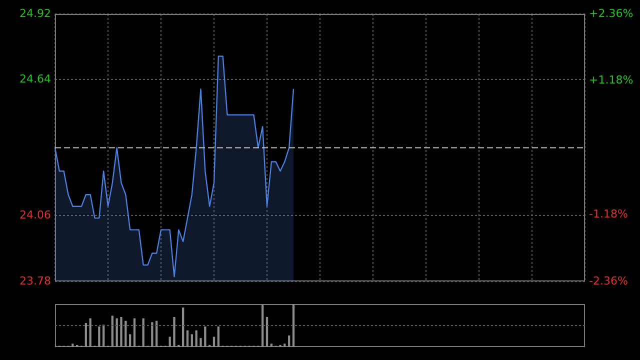  I want to click on y2-tick-label: -2.36%, so click(608, 281).